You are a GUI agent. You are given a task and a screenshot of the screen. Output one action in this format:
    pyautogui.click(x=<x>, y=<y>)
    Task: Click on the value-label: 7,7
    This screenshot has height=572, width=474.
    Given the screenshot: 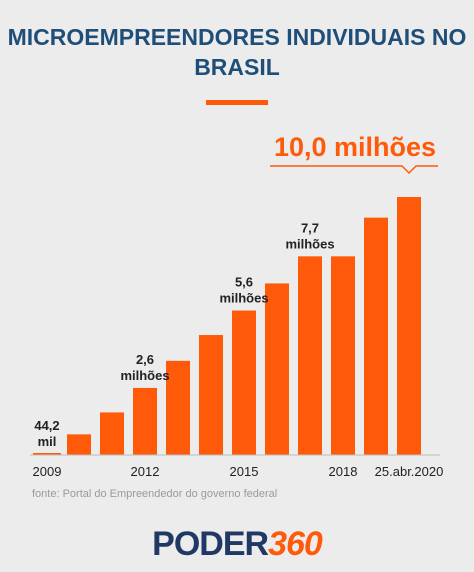 What is the action you would take?
    pyautogui.click(x=310, y=227)
    